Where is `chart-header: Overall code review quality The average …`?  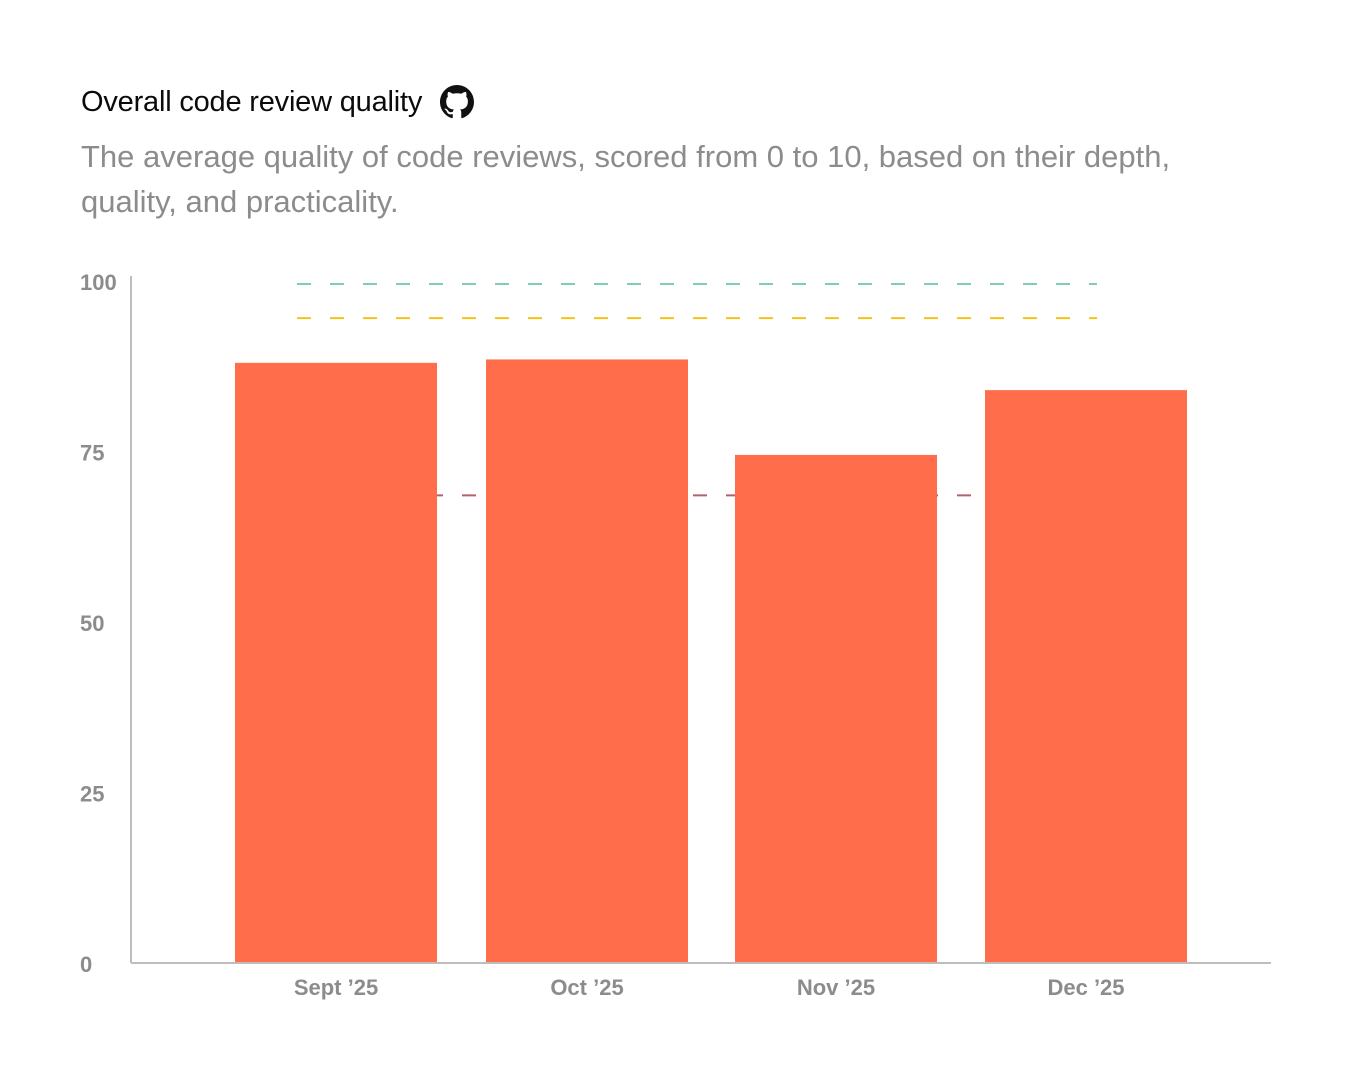
chart-header: Overall code review quality The average … is located at coordinates (671, 153).